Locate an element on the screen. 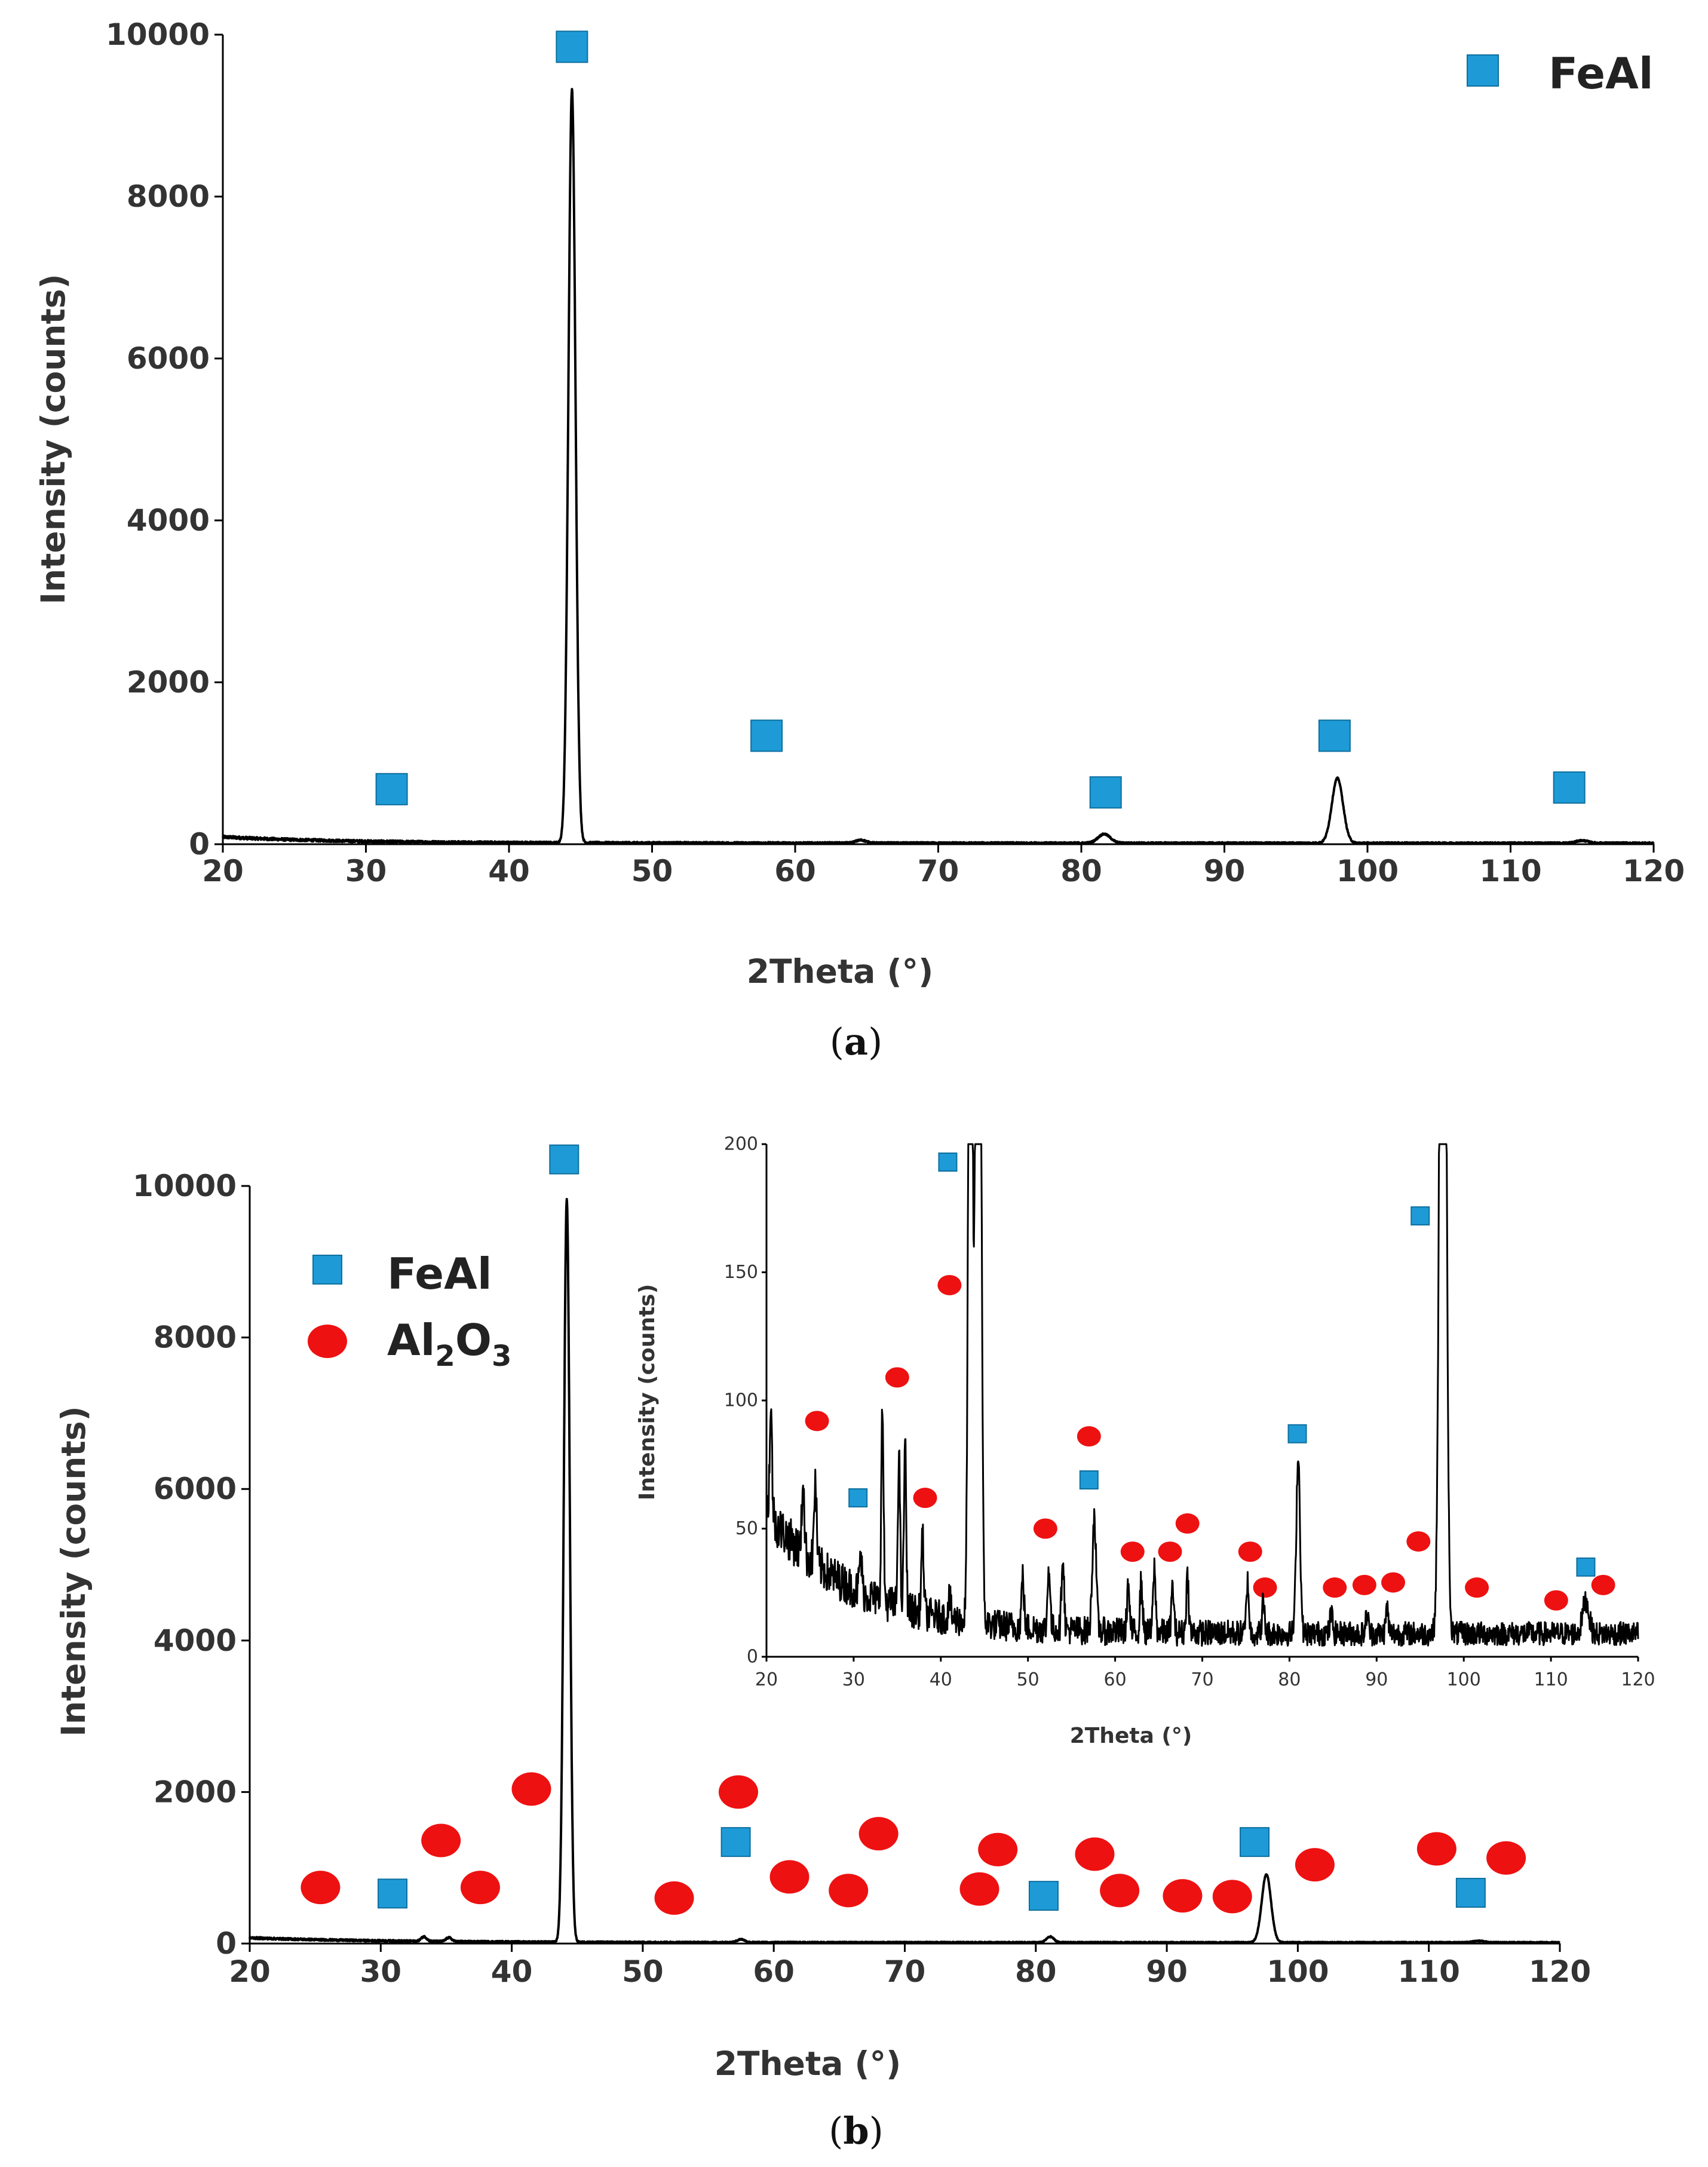 Image resolution: width=1708 pixels, height=2167 pixels. al2o3-sub-3: 3 is located at coordinates (501, 1356).